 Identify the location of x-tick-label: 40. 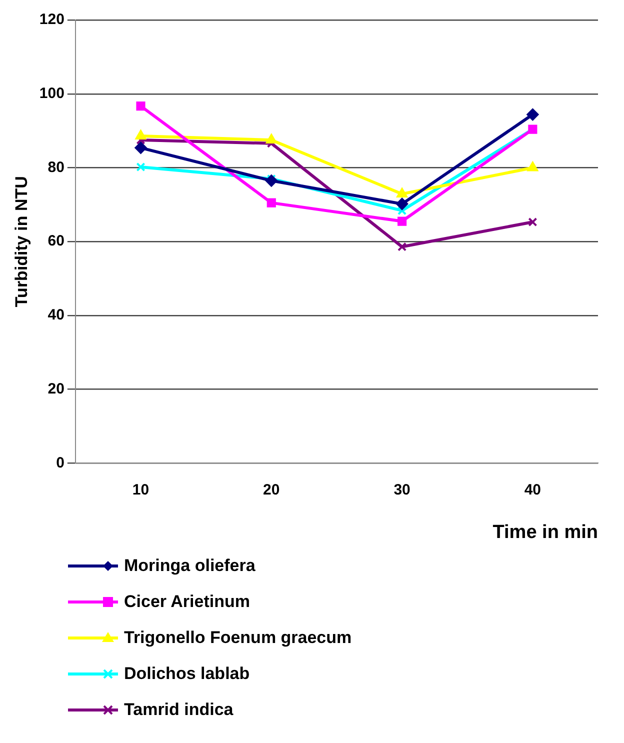
(533, 489).